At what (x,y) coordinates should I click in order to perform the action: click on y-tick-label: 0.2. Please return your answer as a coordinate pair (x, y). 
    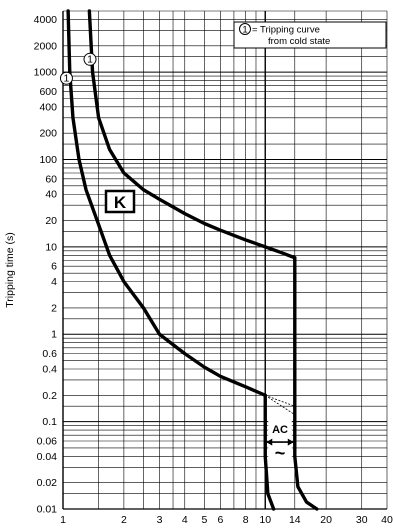
    Looking at the image, I should click on (49, 396).